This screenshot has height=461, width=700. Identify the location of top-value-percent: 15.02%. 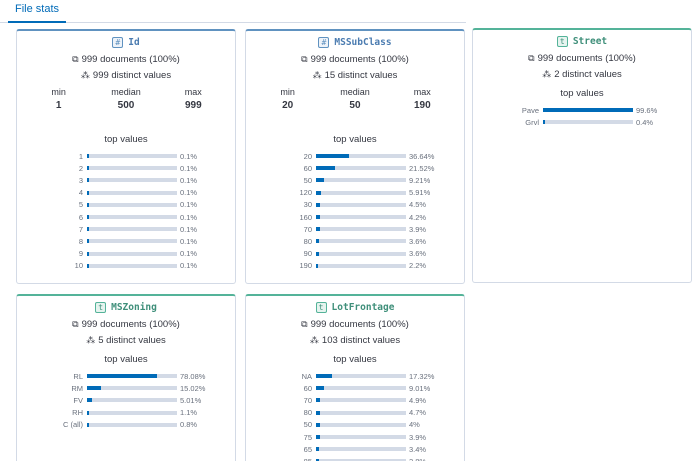
(193, 388).